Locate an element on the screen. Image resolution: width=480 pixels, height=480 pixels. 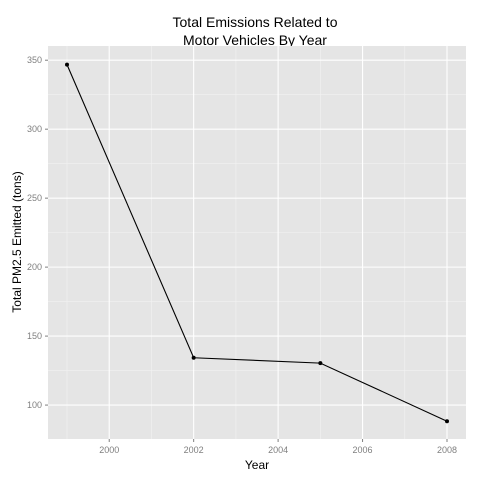
chart-title-line-2: Motor Vehicles By Year is located at coordinates (255, 40).